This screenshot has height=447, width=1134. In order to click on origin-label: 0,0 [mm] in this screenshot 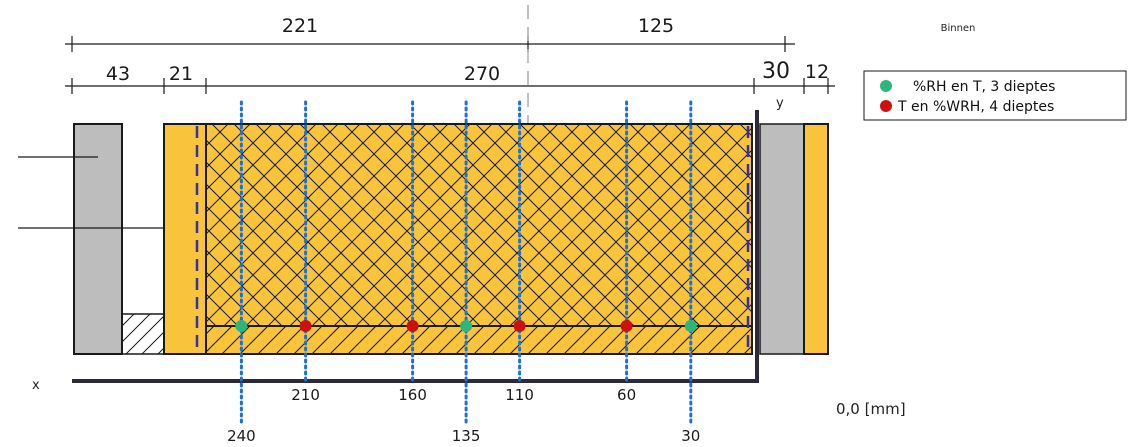, I will do `click(871, 409)`.